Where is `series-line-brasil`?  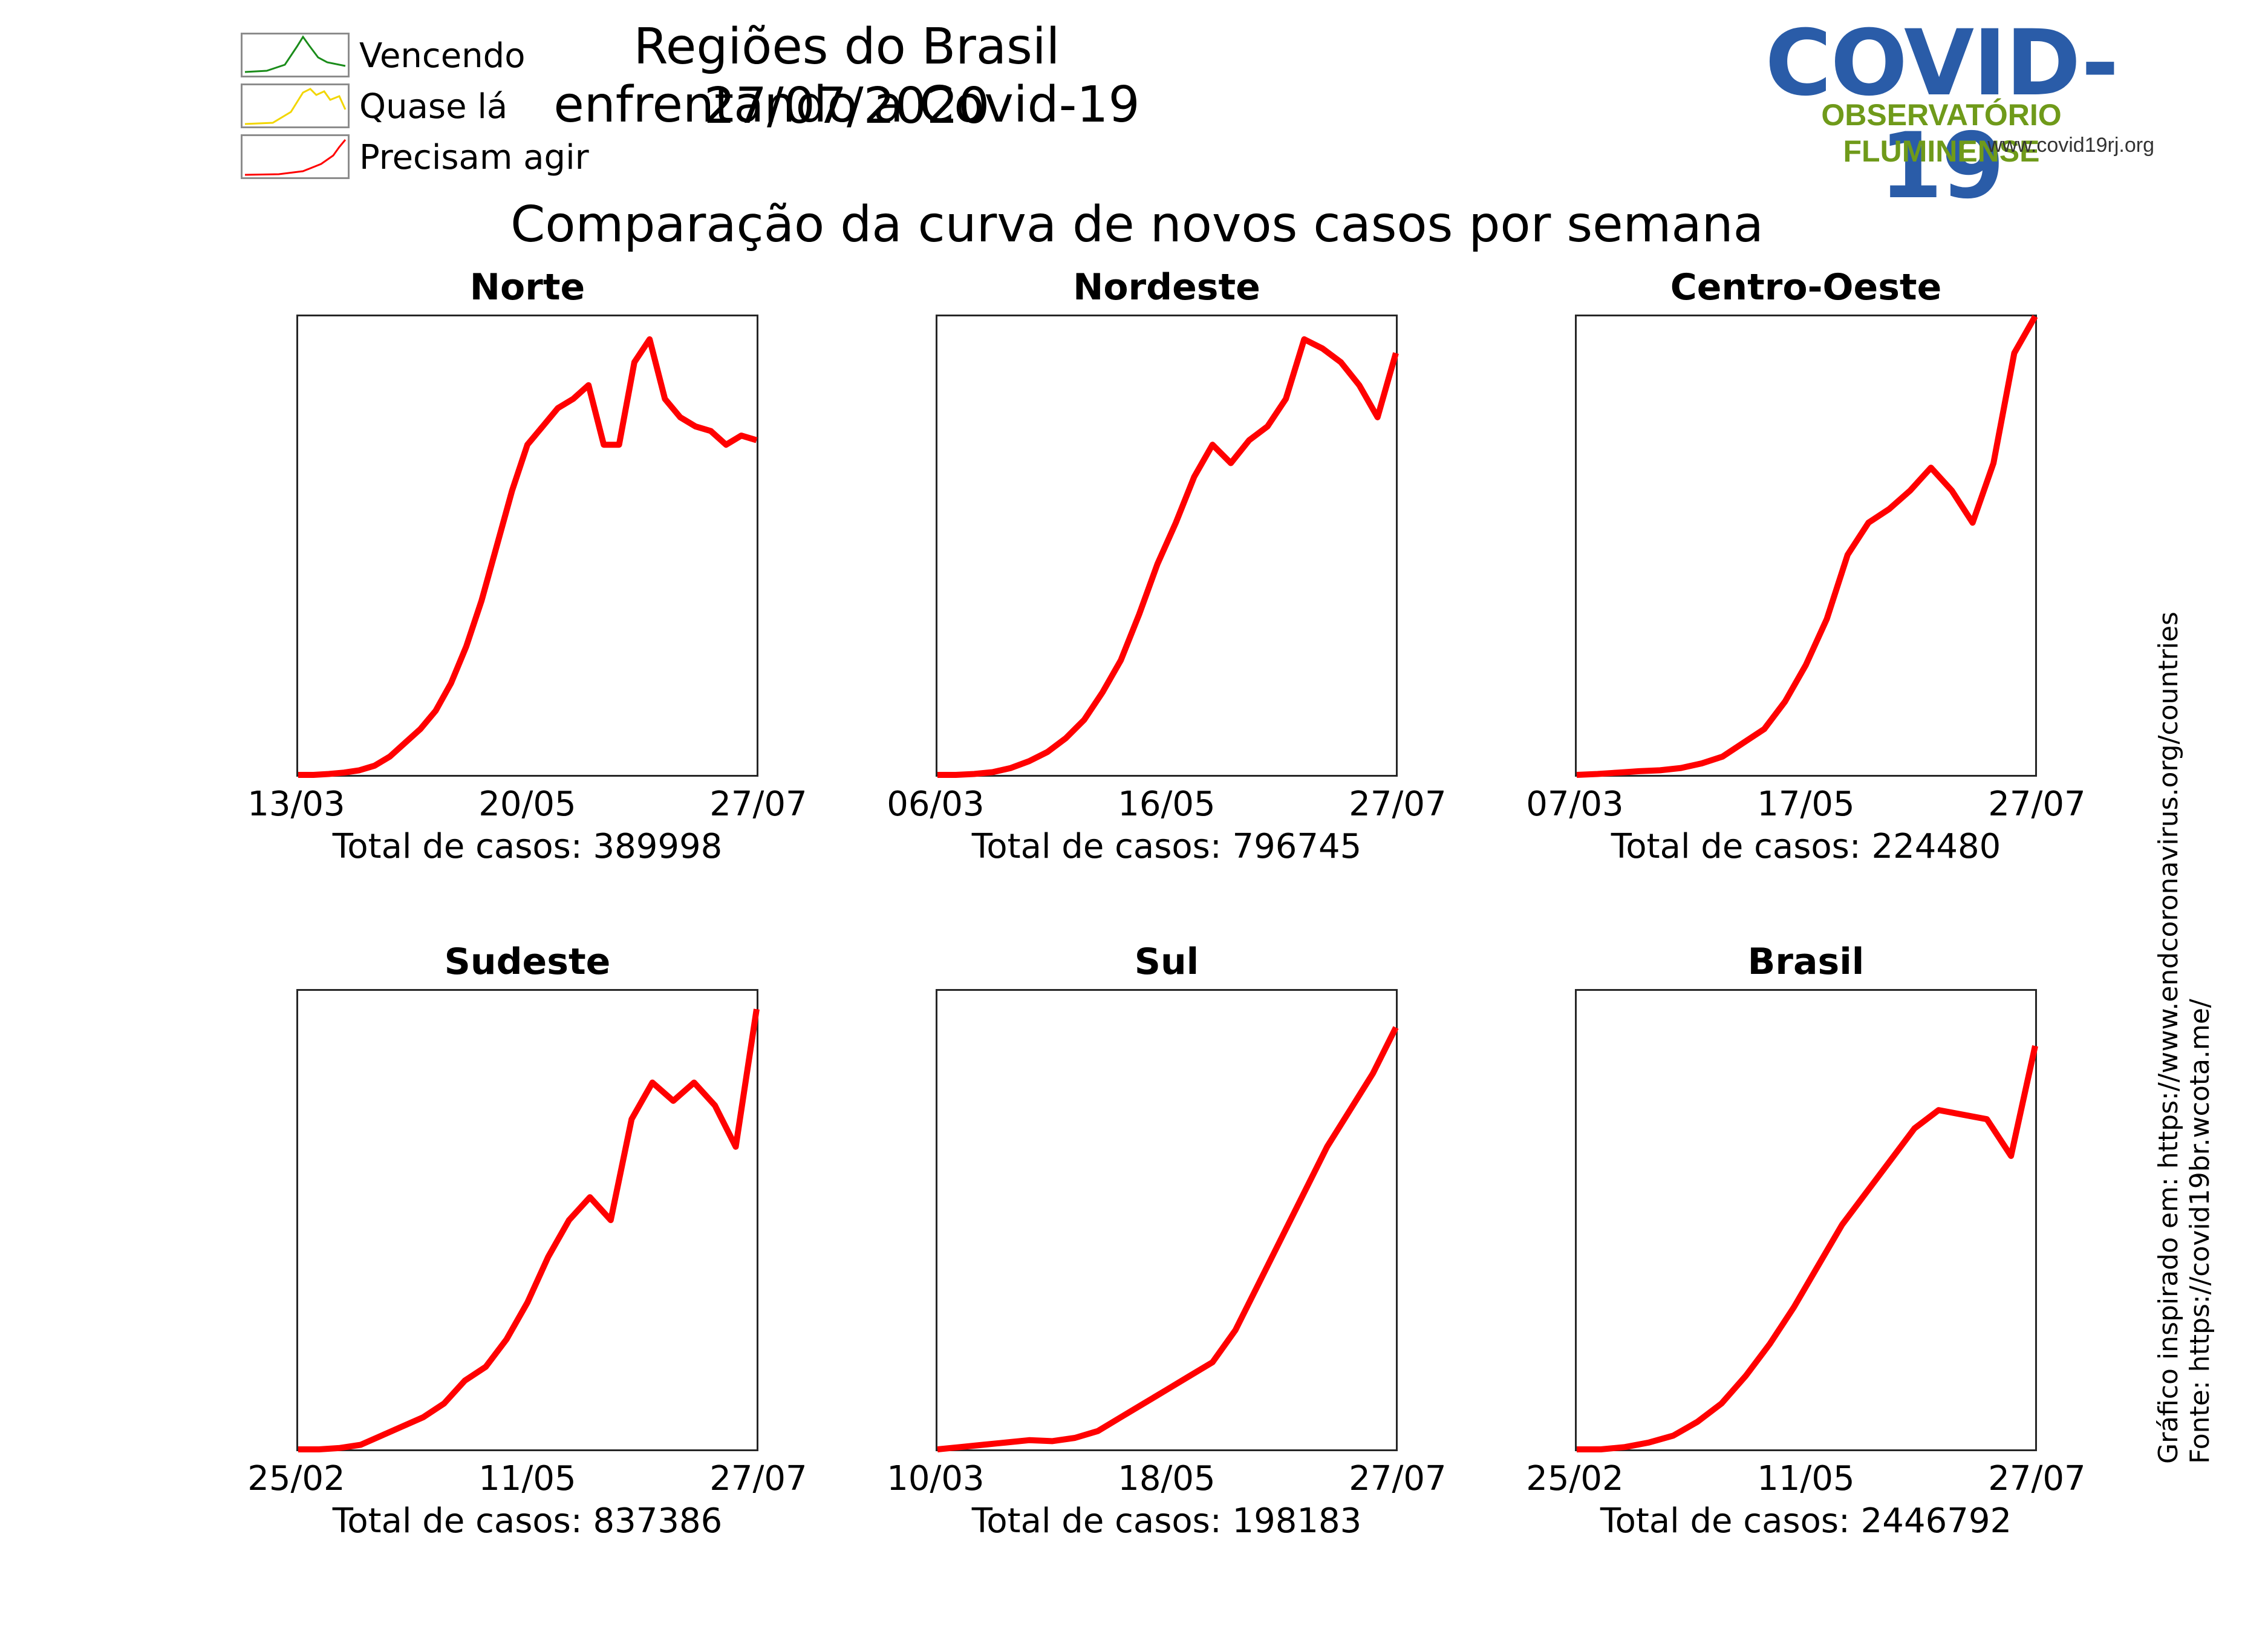 series-line-brasil is located at coordinates (1807, 1248).